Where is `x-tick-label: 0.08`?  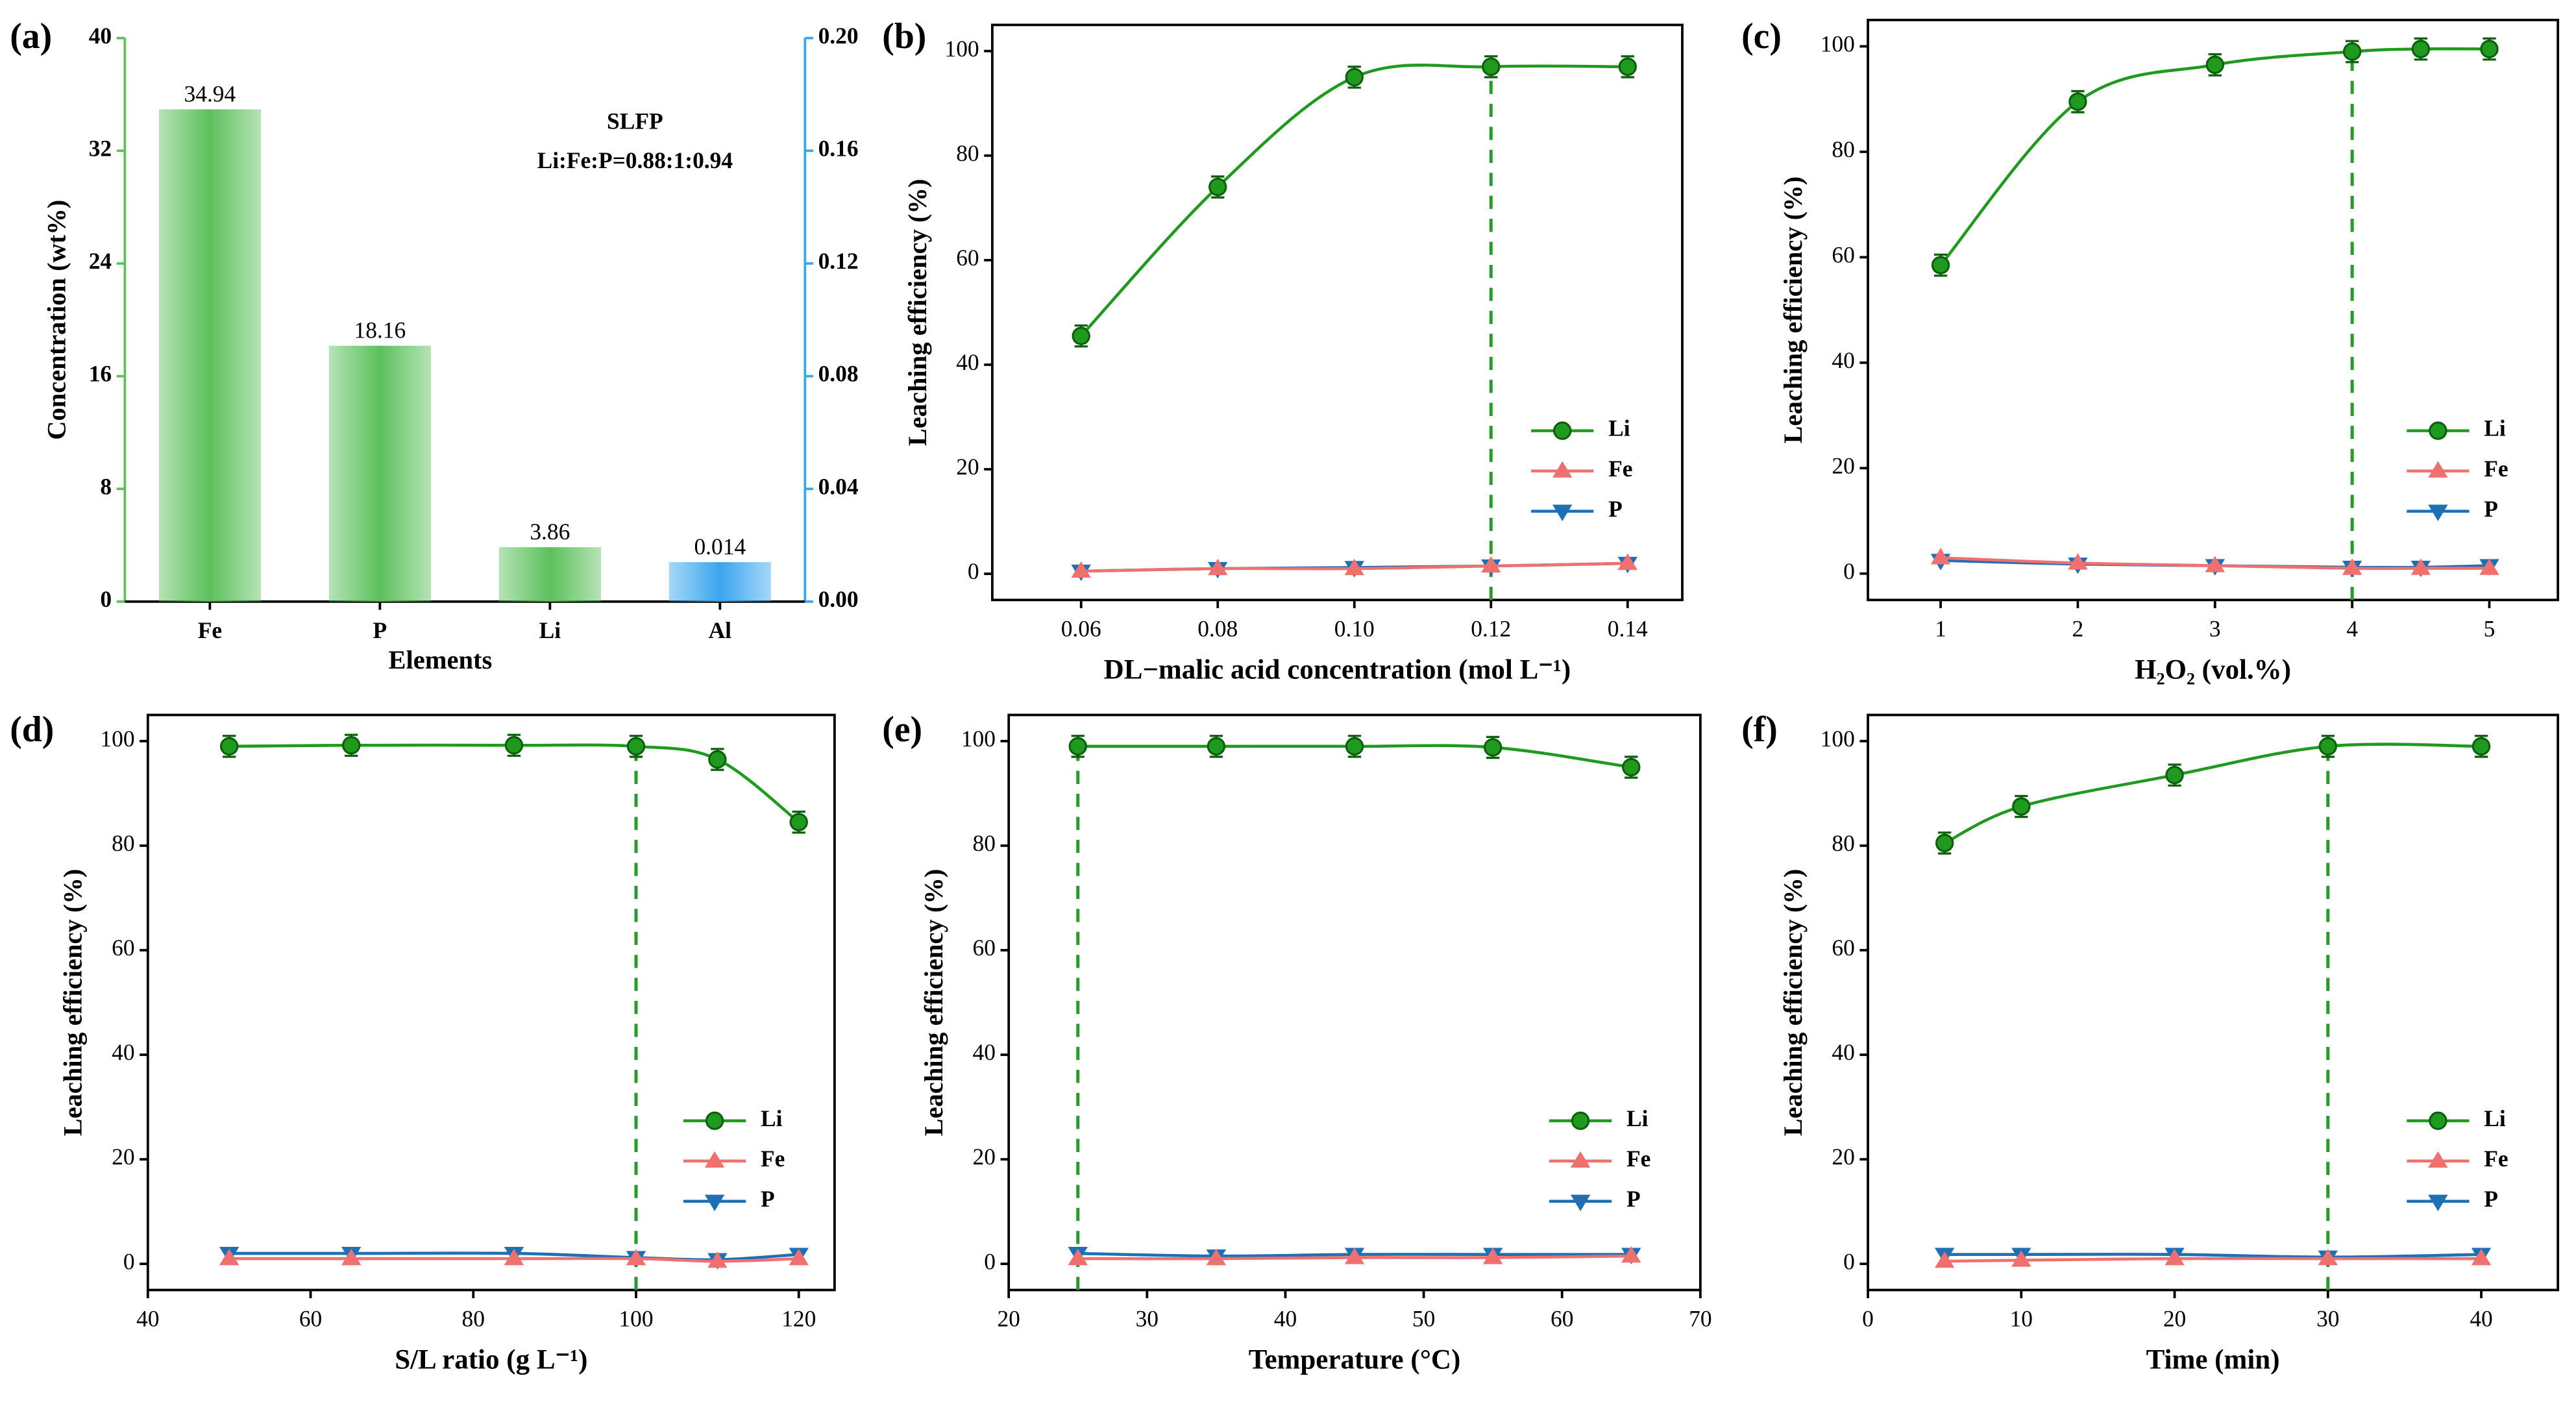
x-tick-label: 0.08 is located at coordinates (1217, 629).